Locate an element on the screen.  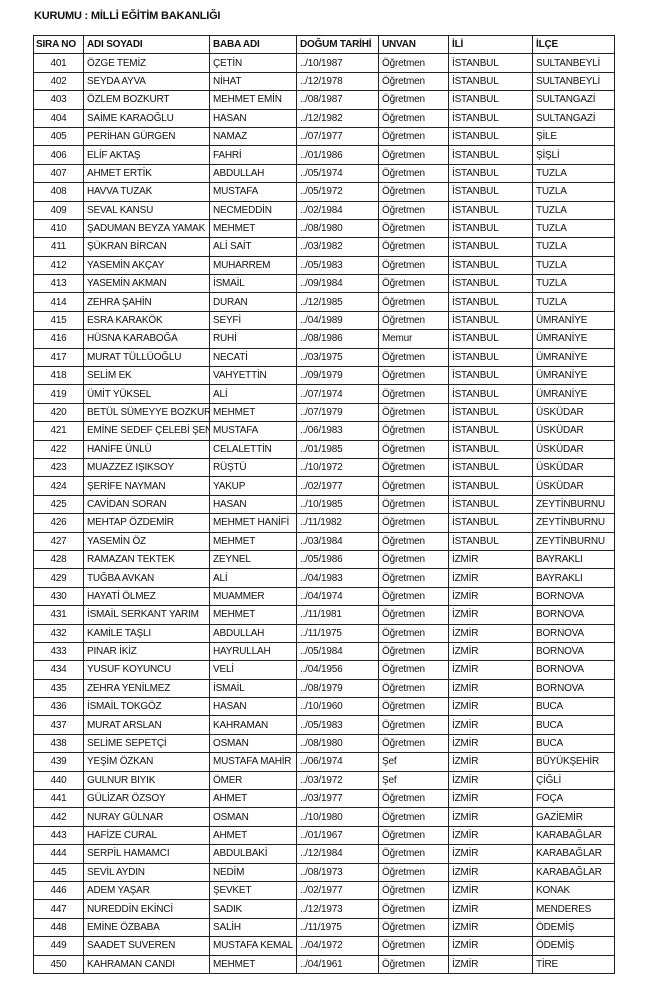
cell-sira-no: 405 is located at coordinates (58, 136).